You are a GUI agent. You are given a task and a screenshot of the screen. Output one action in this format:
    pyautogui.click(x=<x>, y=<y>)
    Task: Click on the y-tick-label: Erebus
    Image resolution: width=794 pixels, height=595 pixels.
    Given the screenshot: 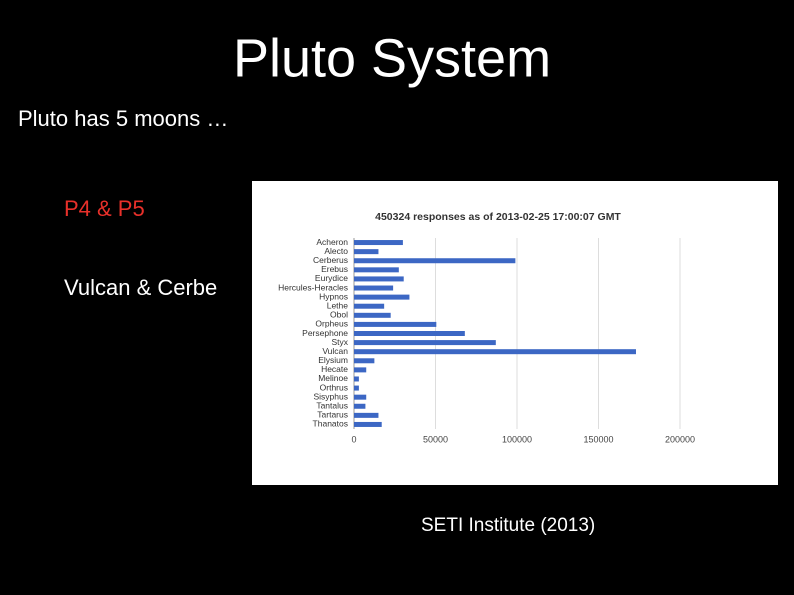 What is the action you would take?
    pyautogui.click(x=334, y=269)
    